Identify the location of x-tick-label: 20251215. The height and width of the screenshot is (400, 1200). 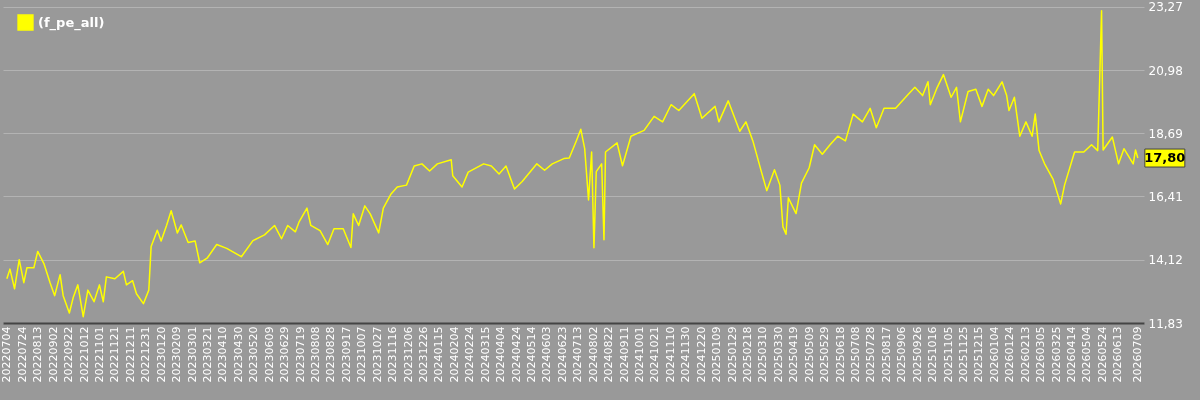
(979, 354).